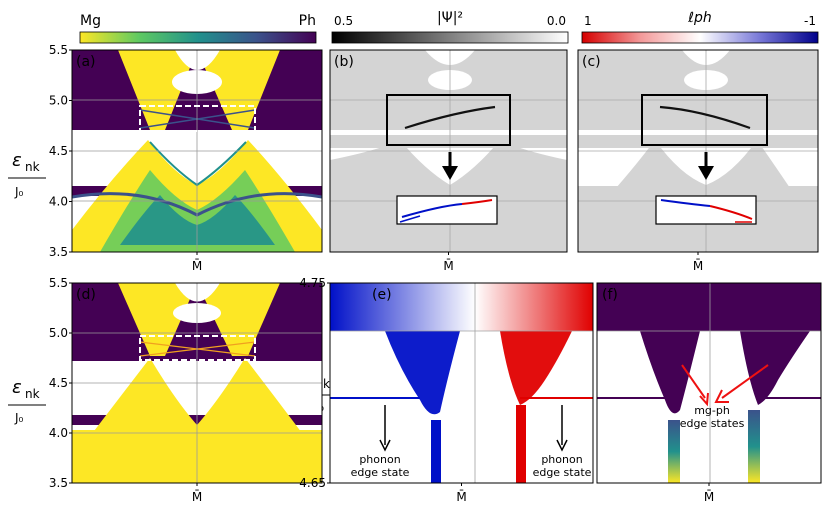 This screenshot has width=830, height=510. What do you see at coordinates (307, 21) in the screenshot?
I see `colorbar-right-label: Ph` at bounding box center [307, 21].